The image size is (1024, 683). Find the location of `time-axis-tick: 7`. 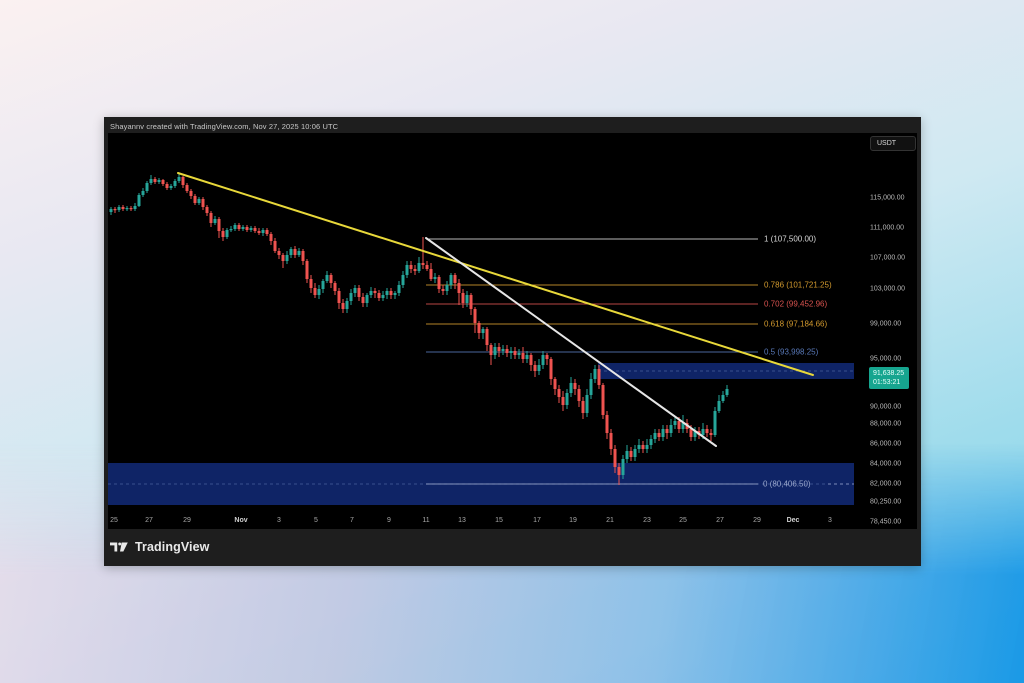

time-axis-tick: 7 is located at coordinates (352, 520).